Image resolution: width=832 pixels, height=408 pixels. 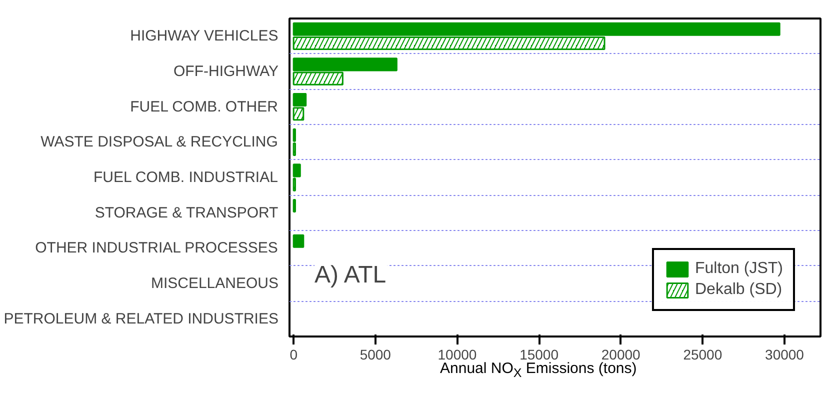 What do you see at coordinates (621, 354) in the screenshot?
I see `x-tick-label: 20000` at bounding box center [621, 354].